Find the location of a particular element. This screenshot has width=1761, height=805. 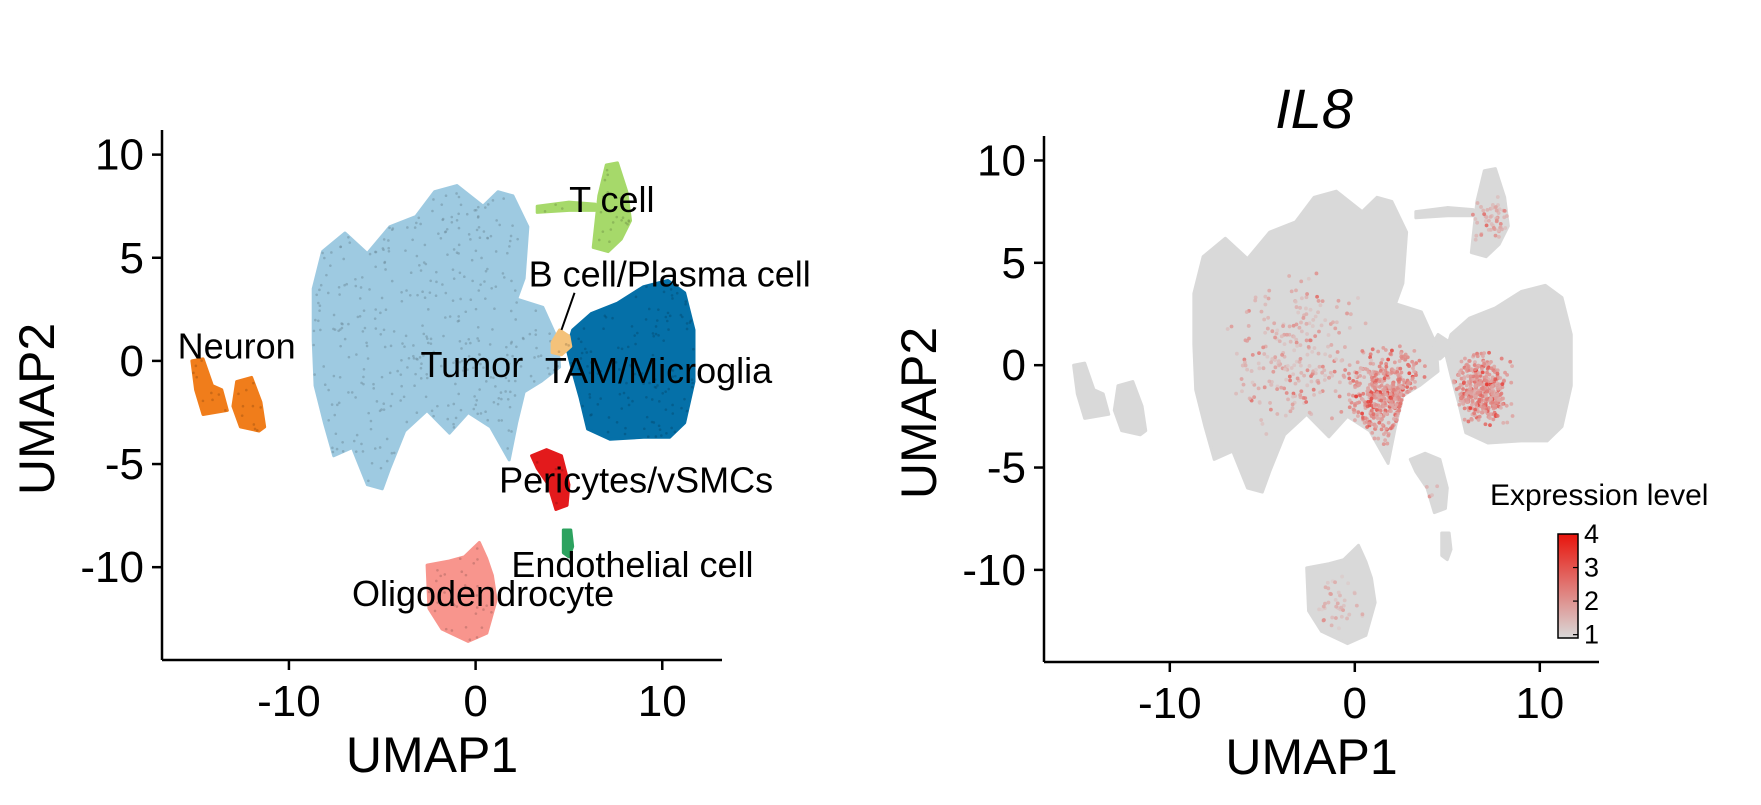

left-x-tick-label: -10 is located at coordinates (289, 701).